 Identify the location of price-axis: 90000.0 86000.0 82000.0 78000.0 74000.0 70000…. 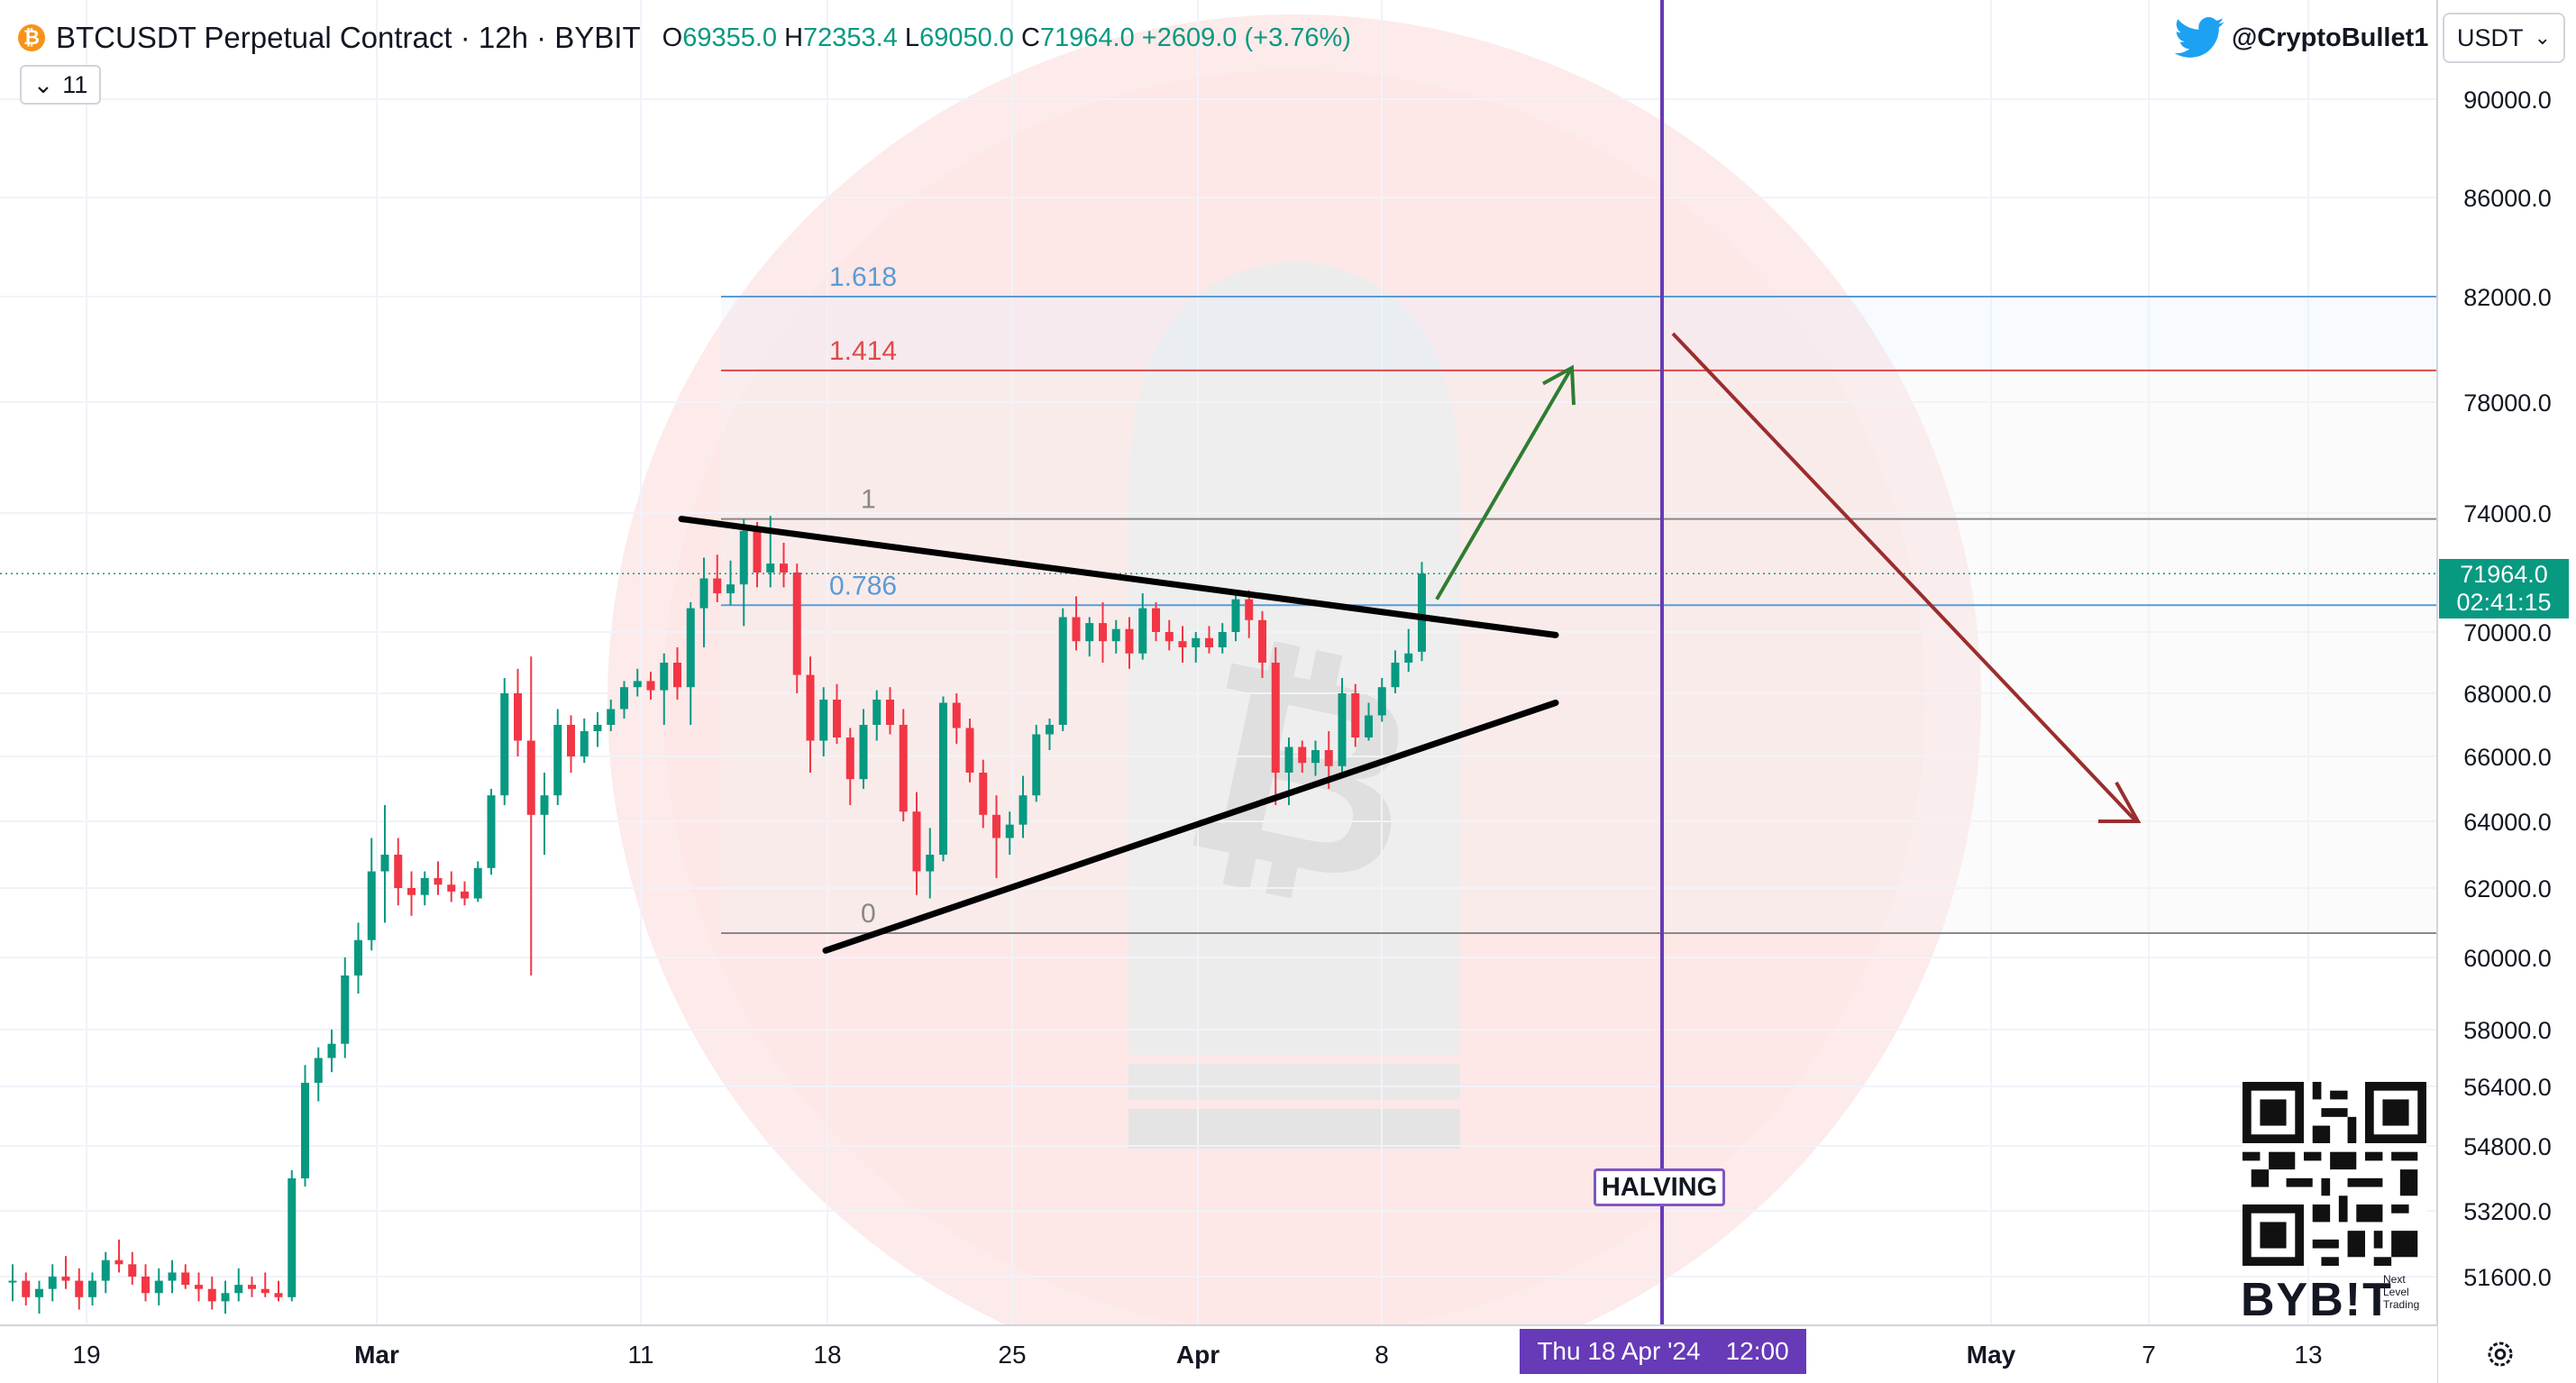
(2506, 691).